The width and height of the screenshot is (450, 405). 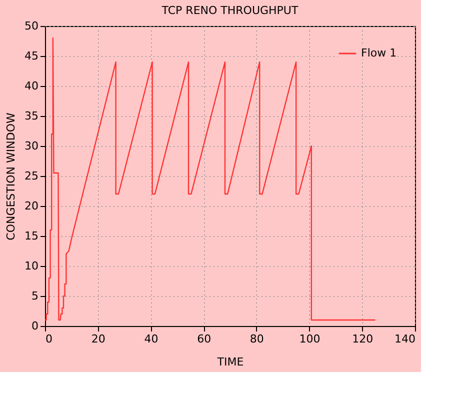 What do you see at coordinates (405, 339) in the screenshot?
I see `x-tick-label: 140` at bounding box center [405, 339].